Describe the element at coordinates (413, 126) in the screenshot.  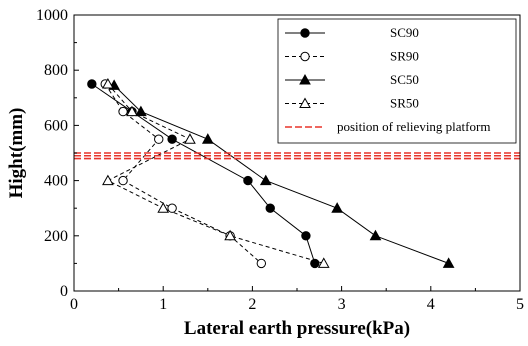
I see `legend-label-reference: position of relieving platform` at that location.